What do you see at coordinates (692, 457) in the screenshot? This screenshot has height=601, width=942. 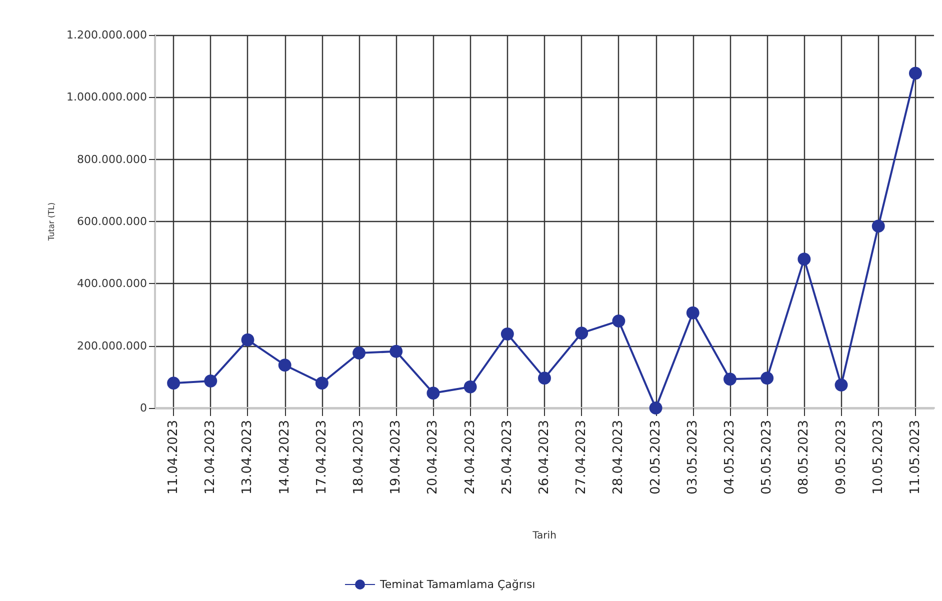 I see `x-tick-label: 03.05.2023` at bounding box center [692, 457].